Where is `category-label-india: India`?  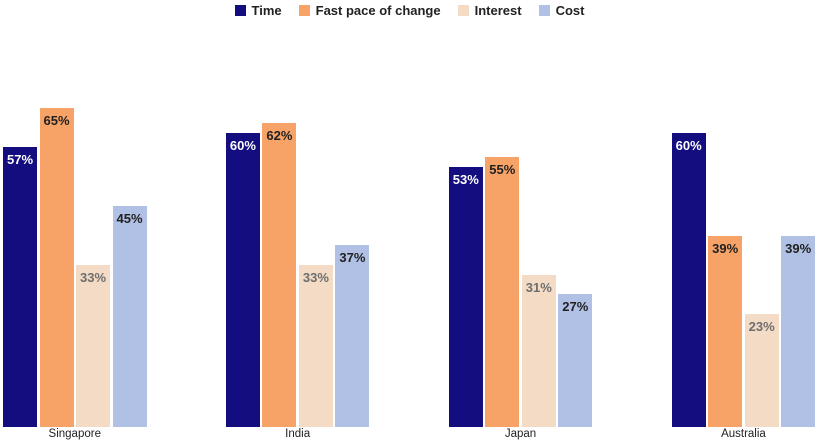 category-label-india: India is located at coordinates (298, 434).